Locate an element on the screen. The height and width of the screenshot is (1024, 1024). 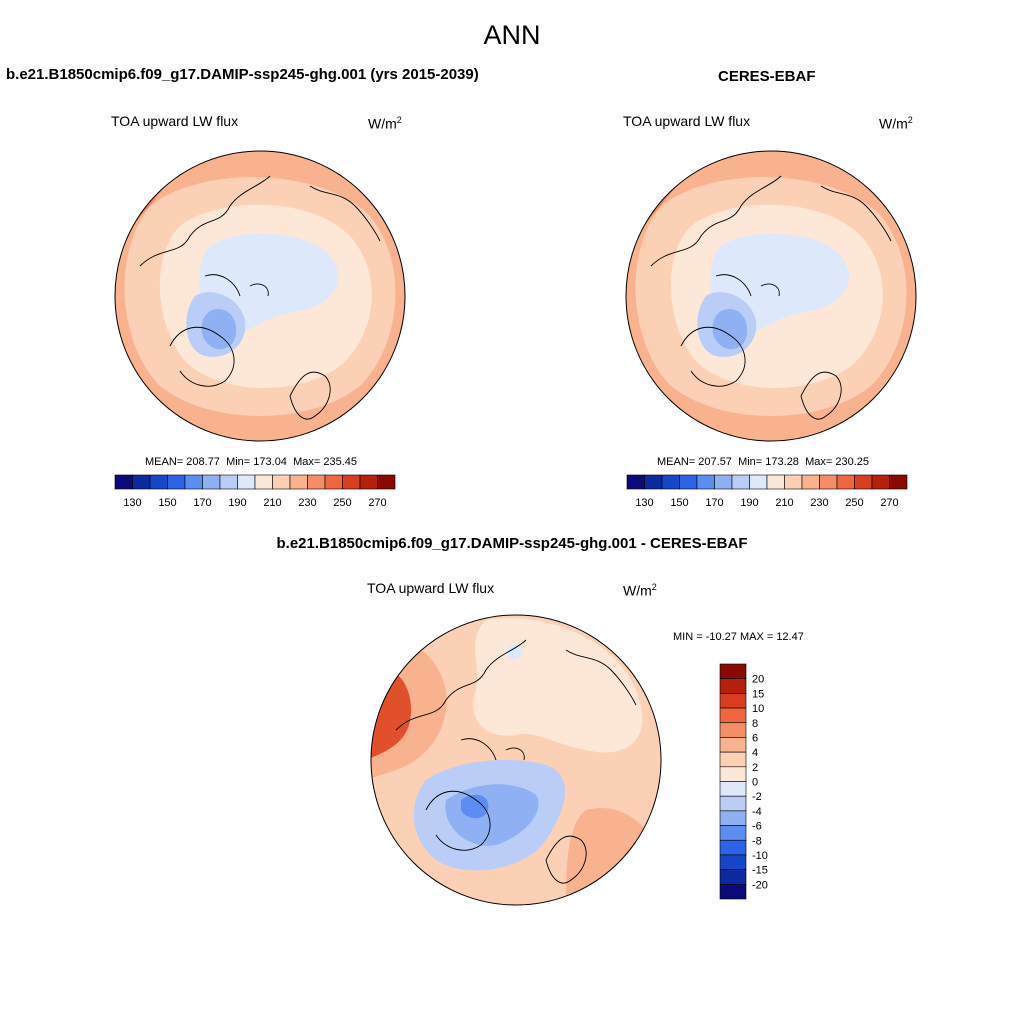
obs-colorbar-tick-label: 270 is located at coordinates (889, 503).